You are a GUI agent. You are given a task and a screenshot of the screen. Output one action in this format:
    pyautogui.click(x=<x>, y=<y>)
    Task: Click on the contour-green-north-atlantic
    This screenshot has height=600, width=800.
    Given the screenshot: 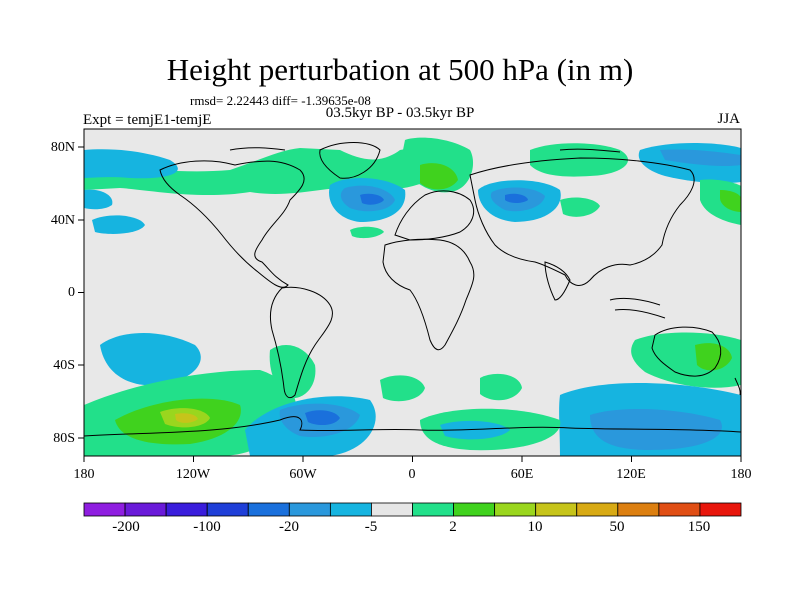 What is the action you would take?
    pyautogui.click(x=367, y=232)
    